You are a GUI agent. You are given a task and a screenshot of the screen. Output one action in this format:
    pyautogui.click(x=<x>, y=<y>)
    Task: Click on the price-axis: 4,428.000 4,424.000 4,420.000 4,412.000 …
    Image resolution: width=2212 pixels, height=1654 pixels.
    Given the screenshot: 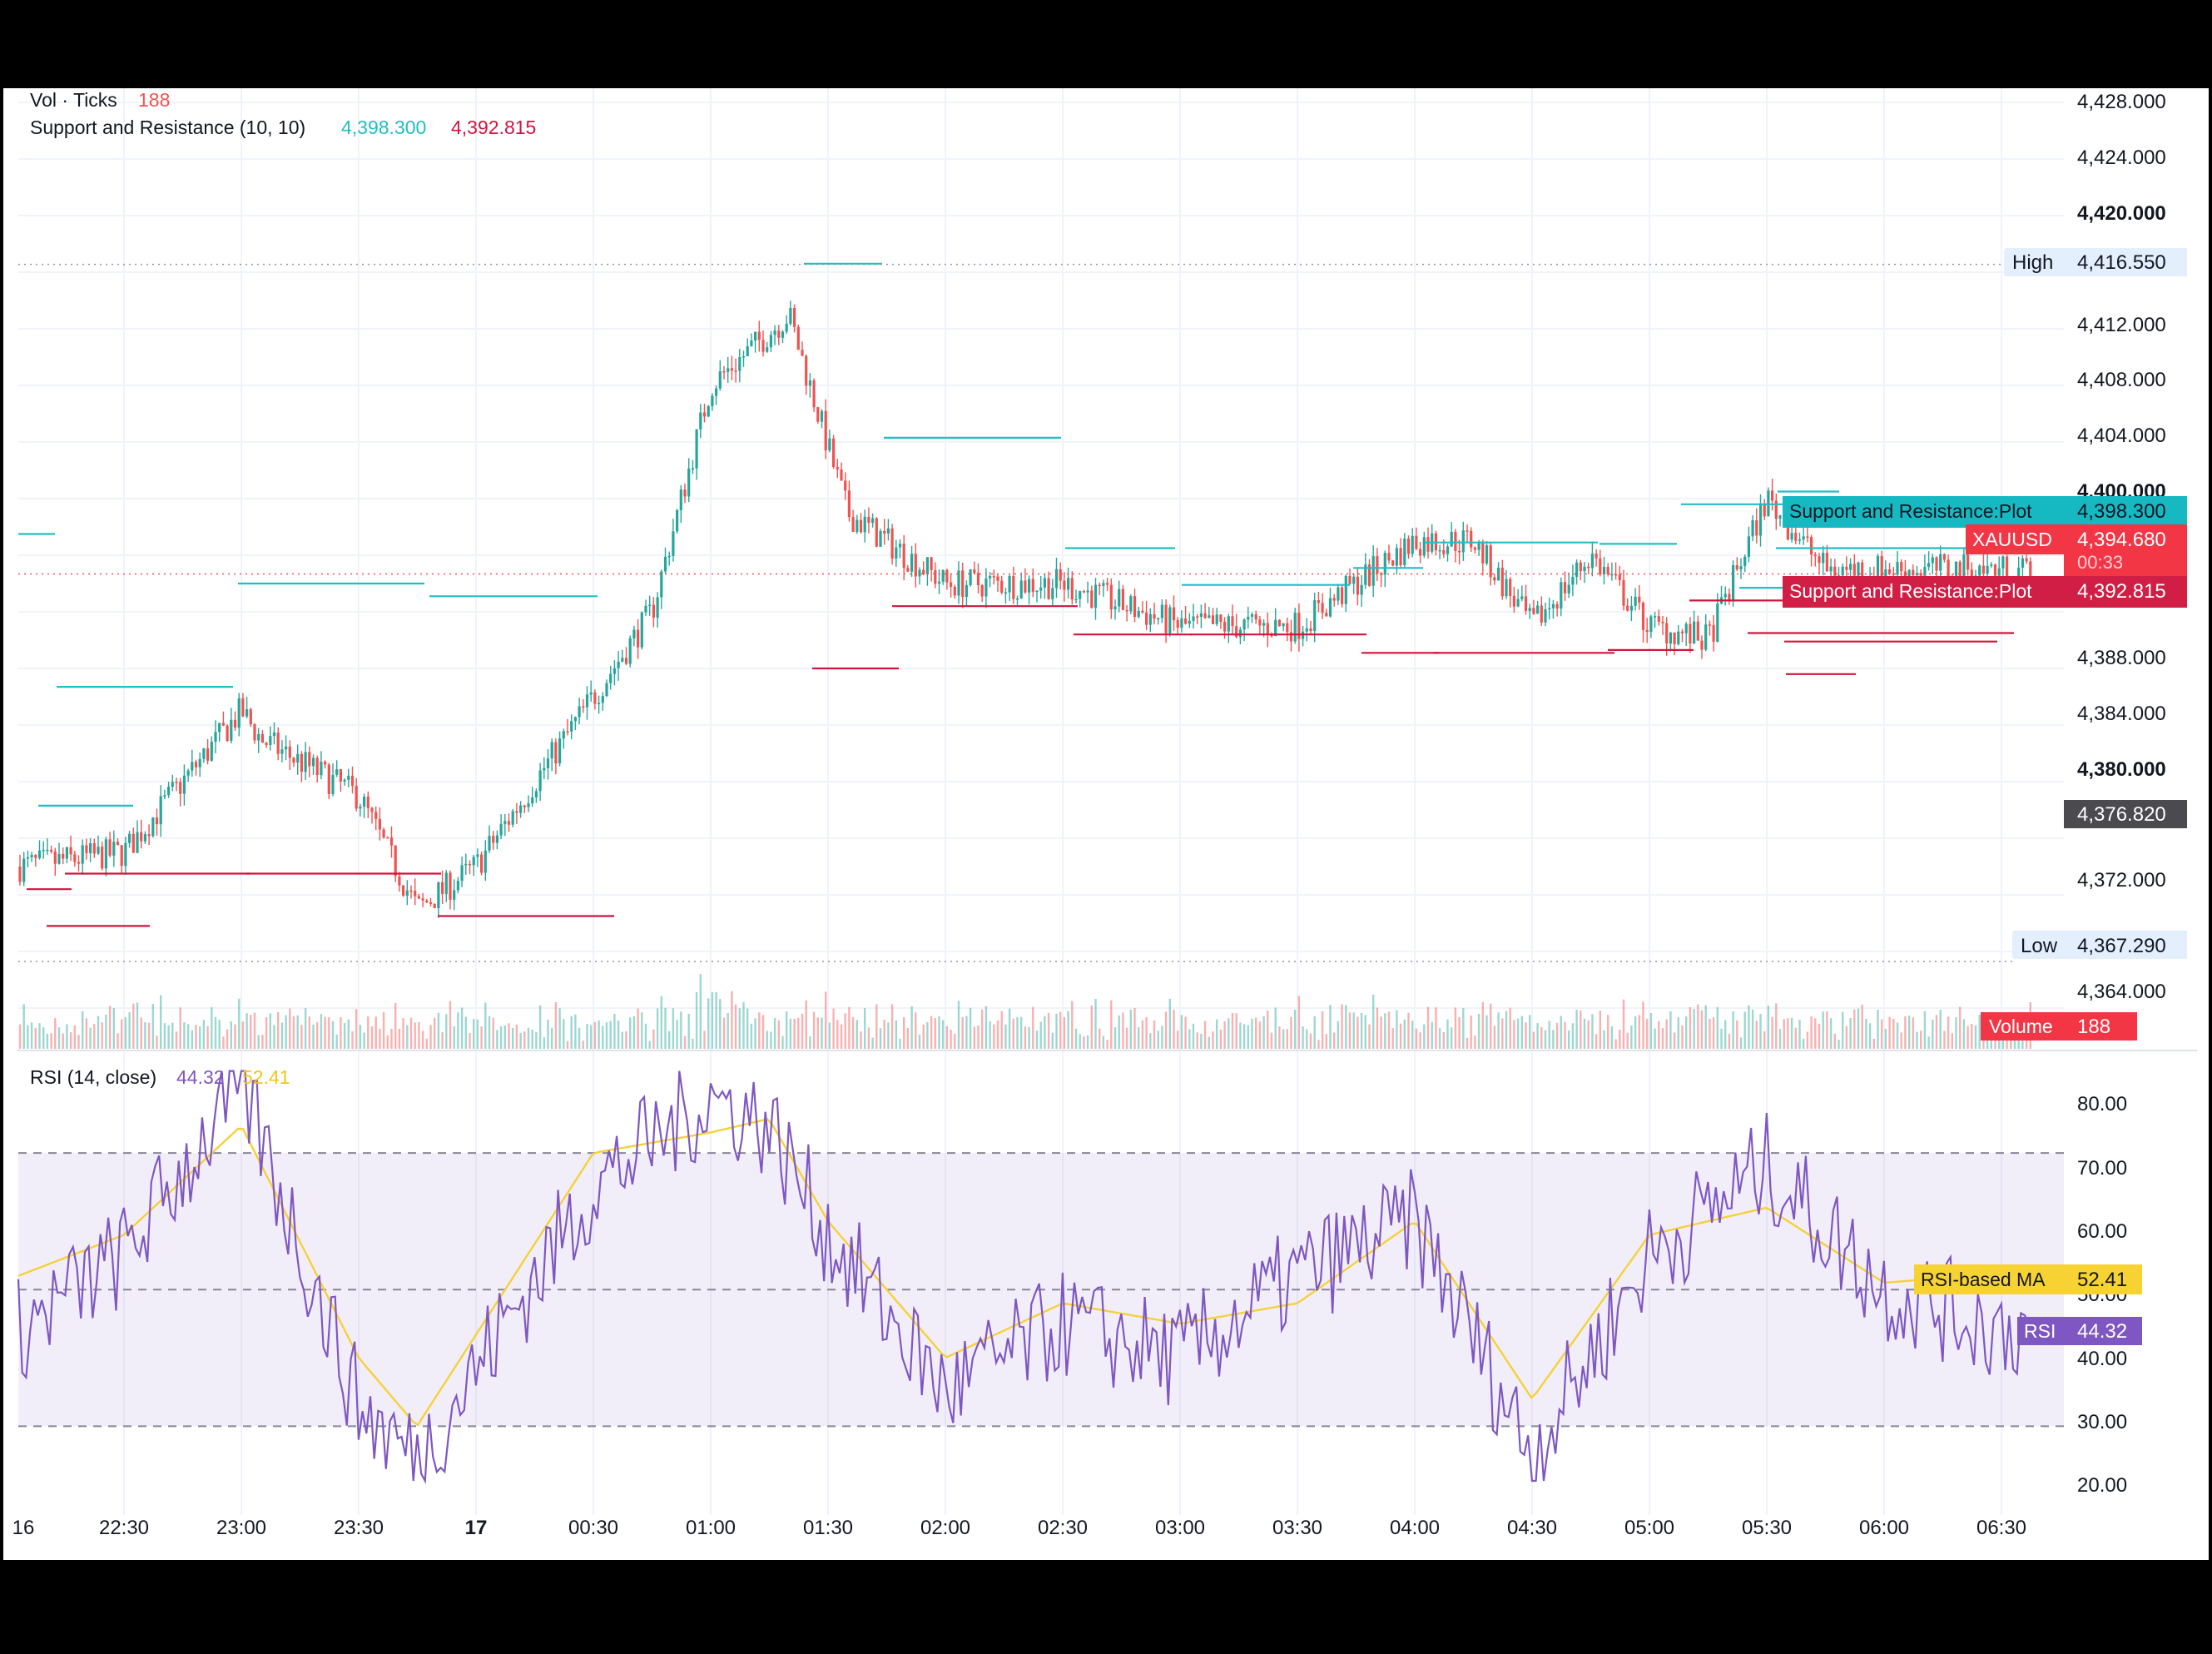 What is the action you would take?
    pyautogui.click(x=2121, y=547)
    